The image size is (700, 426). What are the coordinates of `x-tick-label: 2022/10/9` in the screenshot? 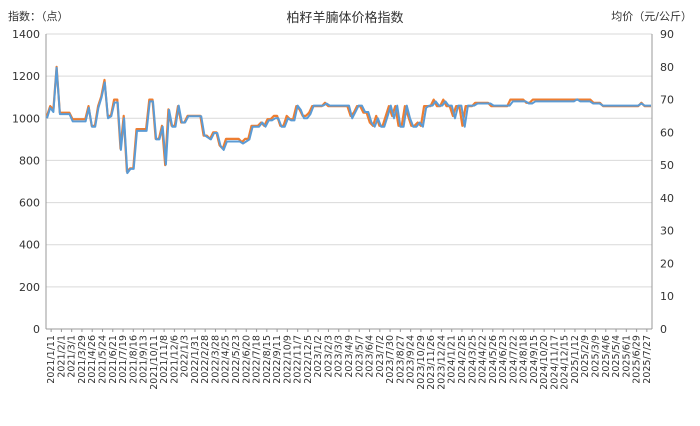 It's located at (287, 359).